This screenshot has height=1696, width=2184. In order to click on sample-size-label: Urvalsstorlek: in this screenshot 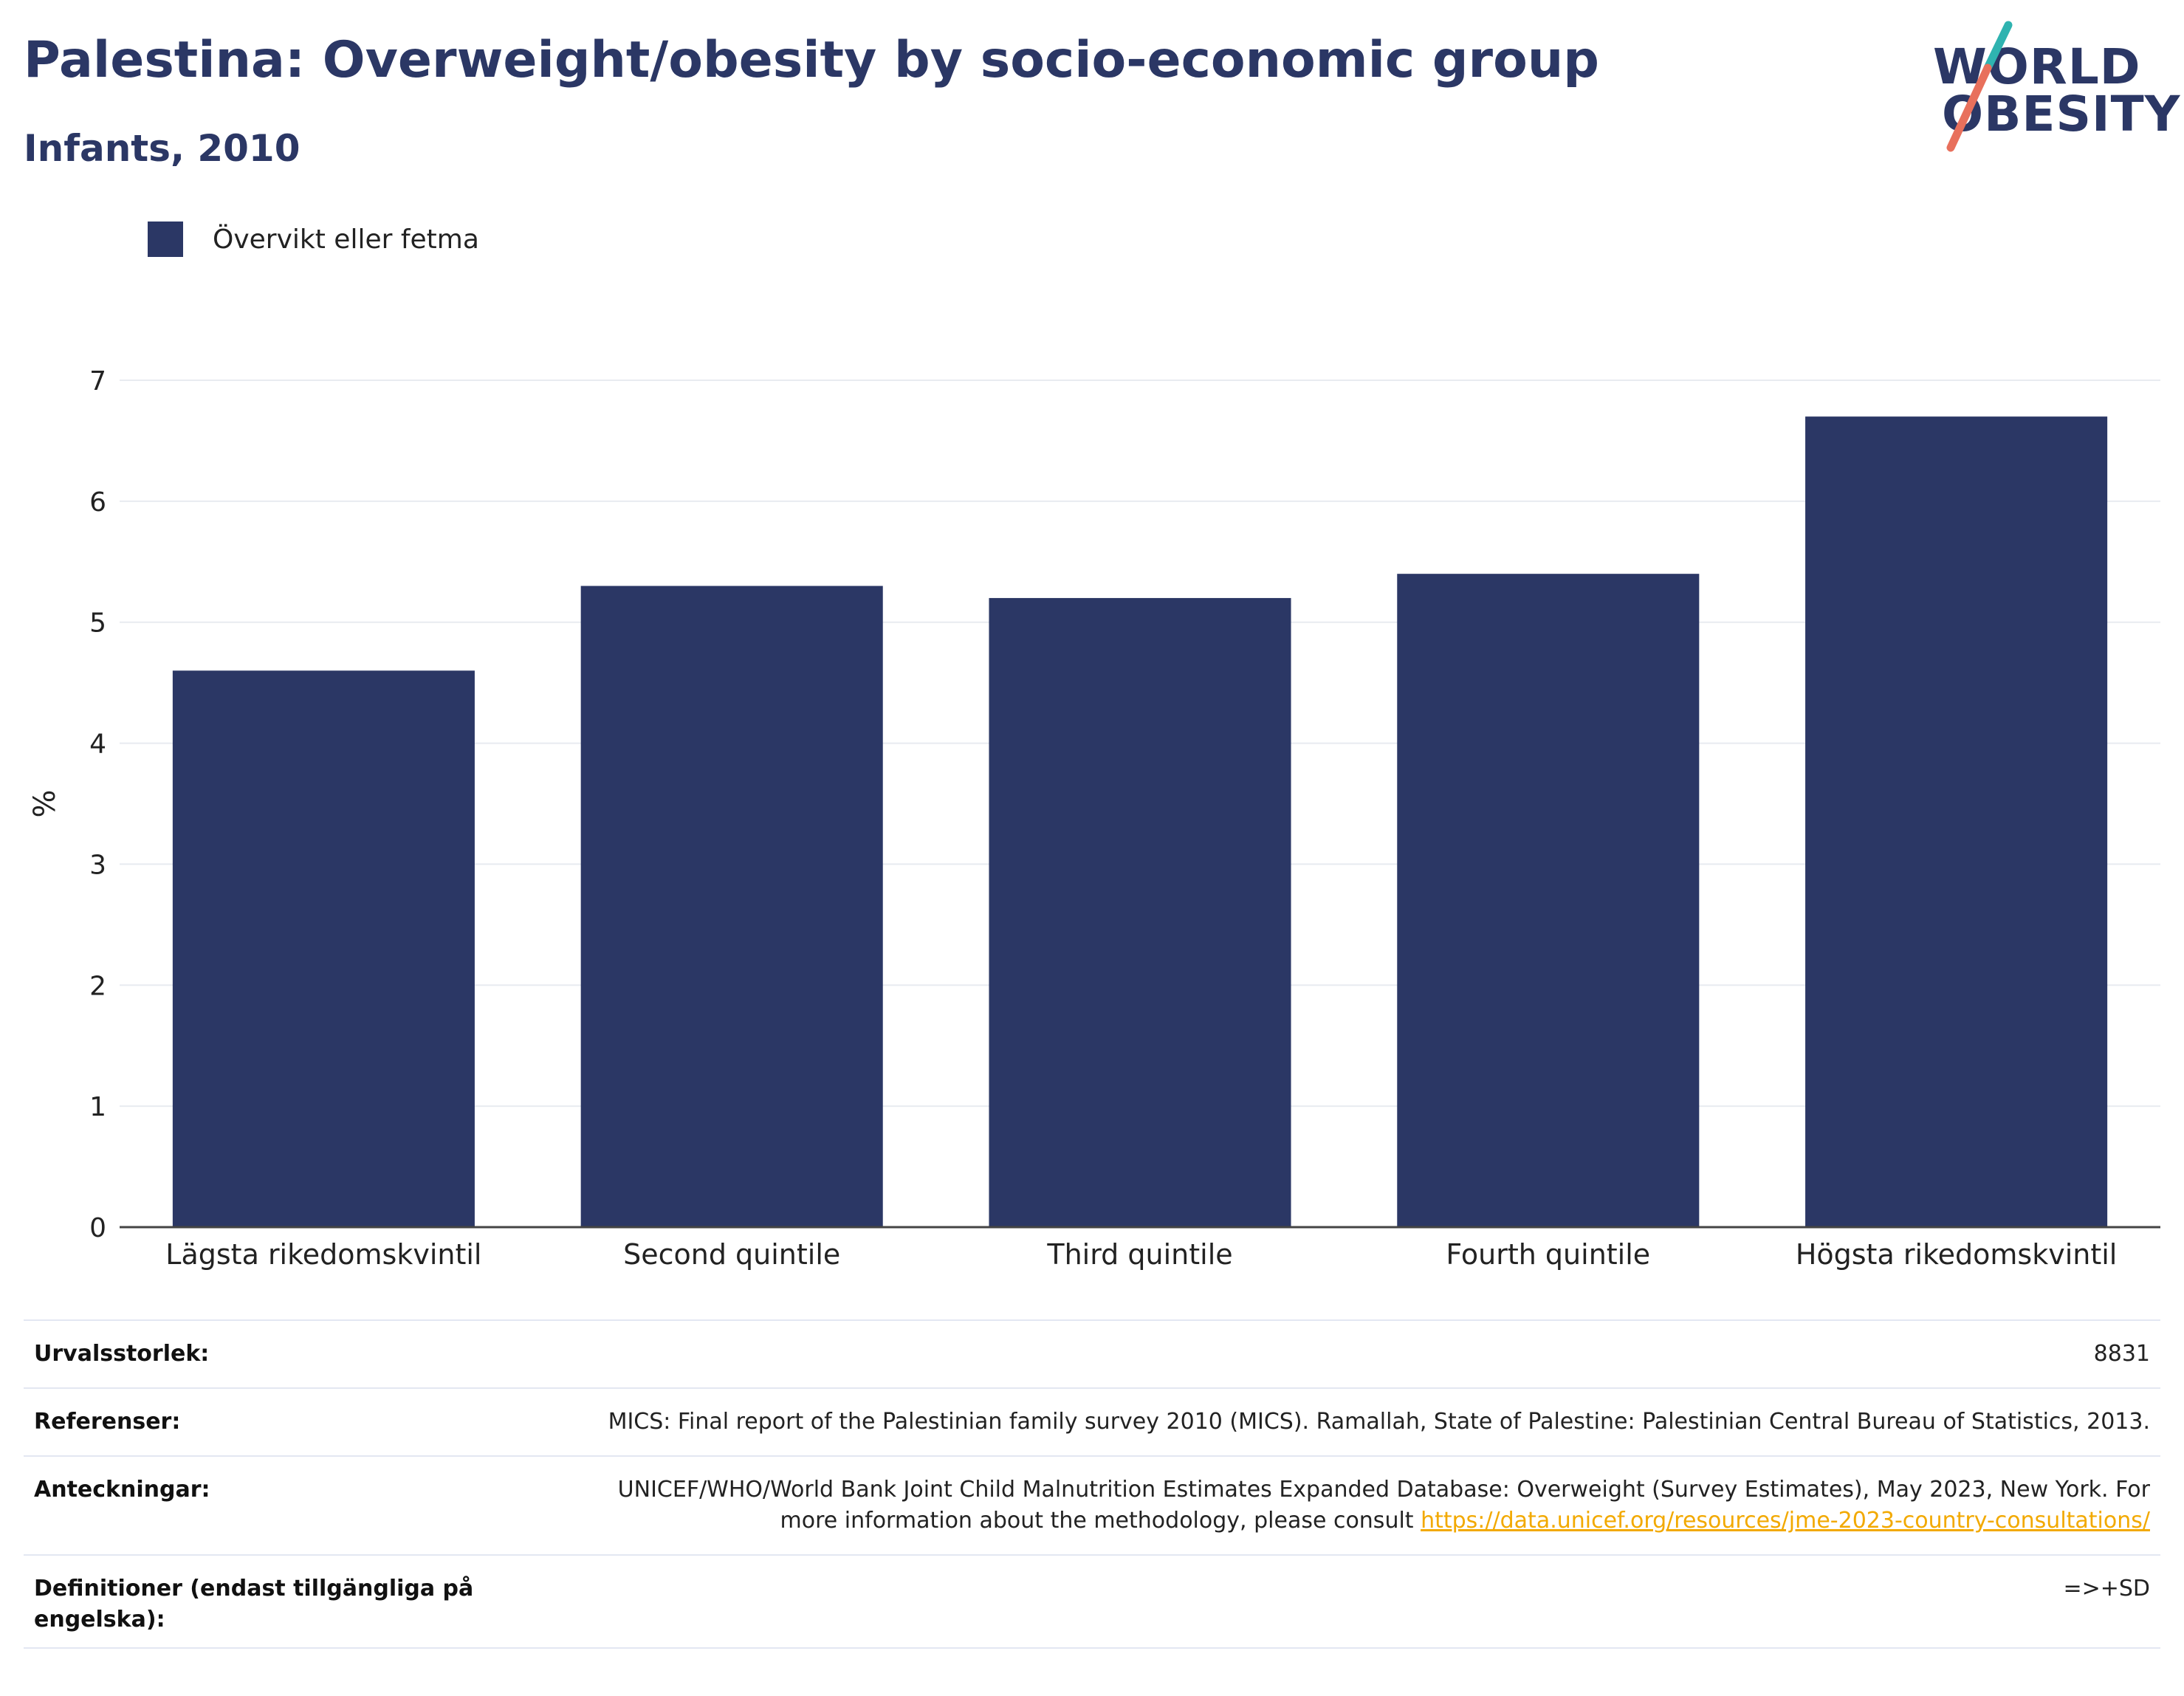, I will do `click(122, 1354)`.